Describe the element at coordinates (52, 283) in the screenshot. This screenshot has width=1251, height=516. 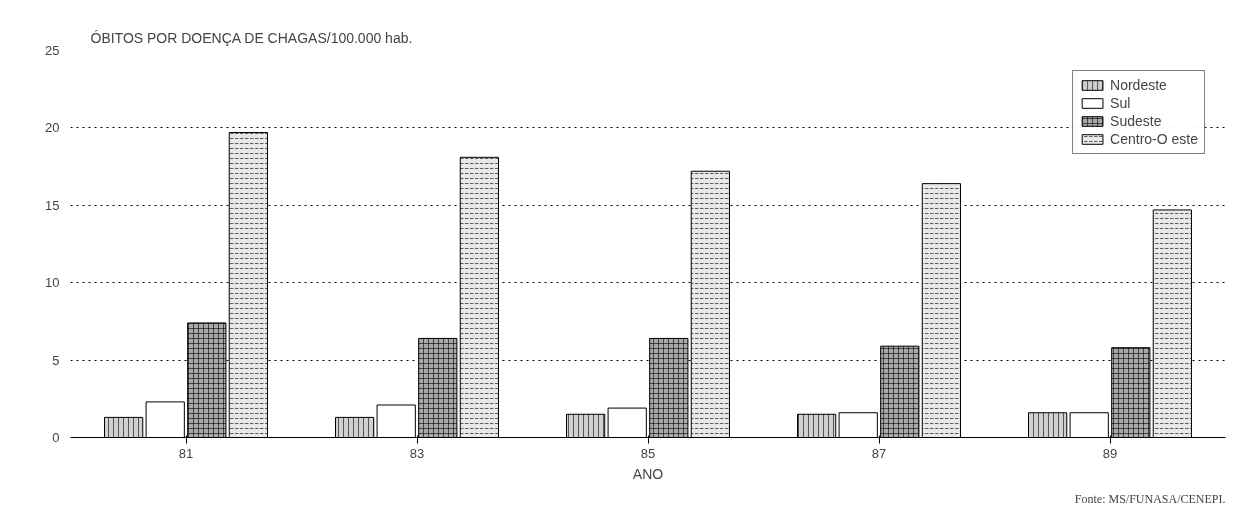
I see `y-tick-label: 10` at that location.